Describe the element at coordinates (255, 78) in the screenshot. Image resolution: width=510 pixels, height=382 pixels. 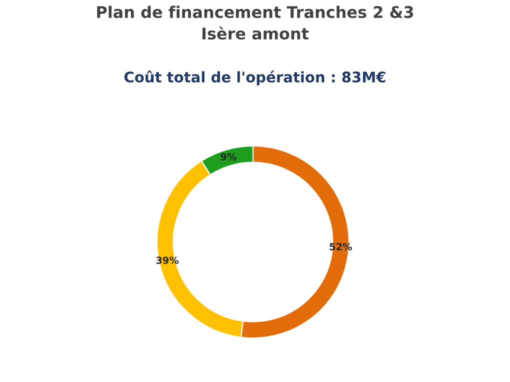
I see `chart-subtitle: Coût total de l'opération : 83M€` at that location.